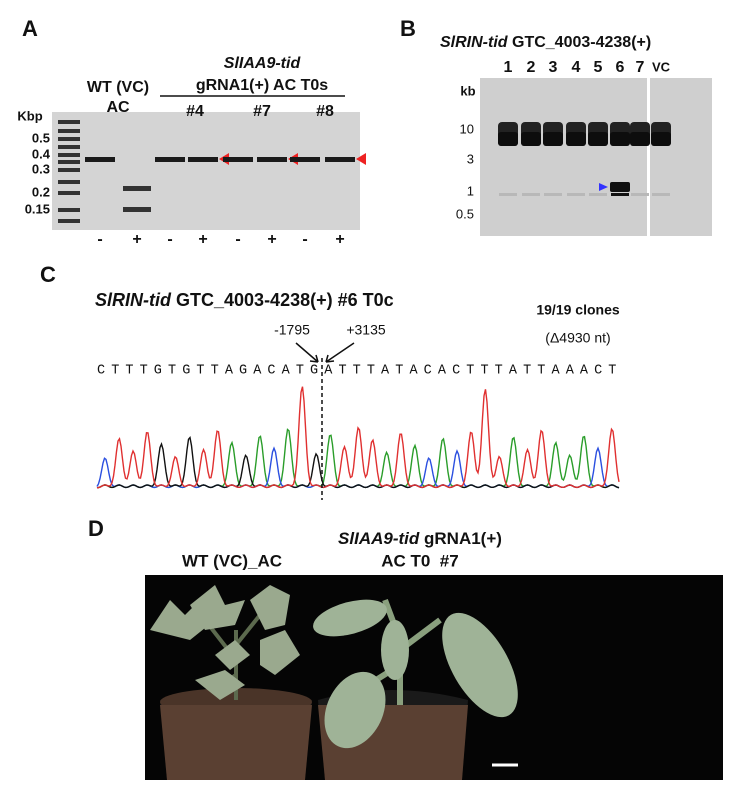 This screenshot has height=807, width=738. I want to click on clone-label: #4, so click(195, 111).